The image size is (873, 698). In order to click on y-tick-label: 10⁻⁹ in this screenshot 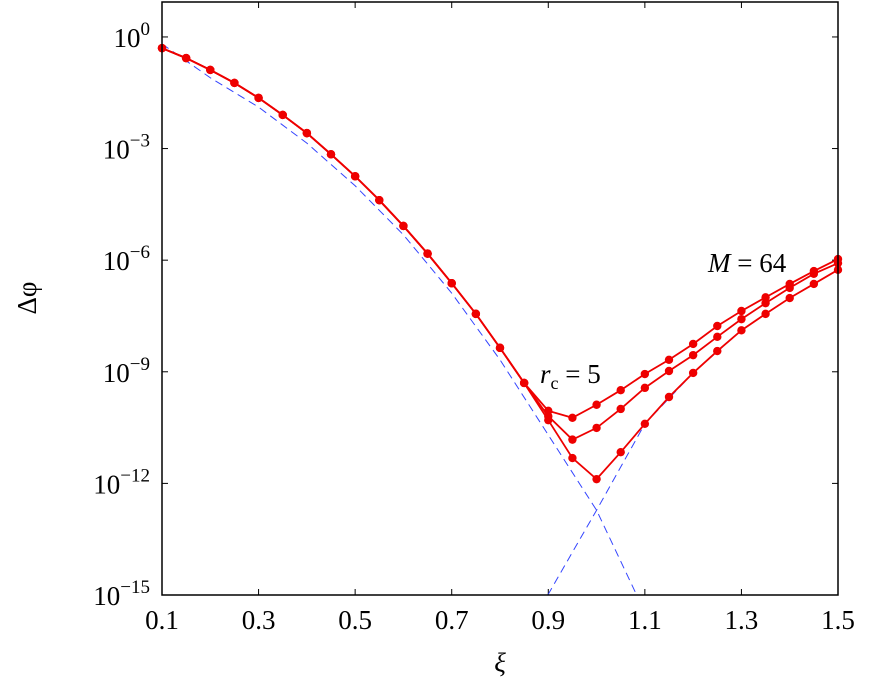, I will do `click(126, 371)`.